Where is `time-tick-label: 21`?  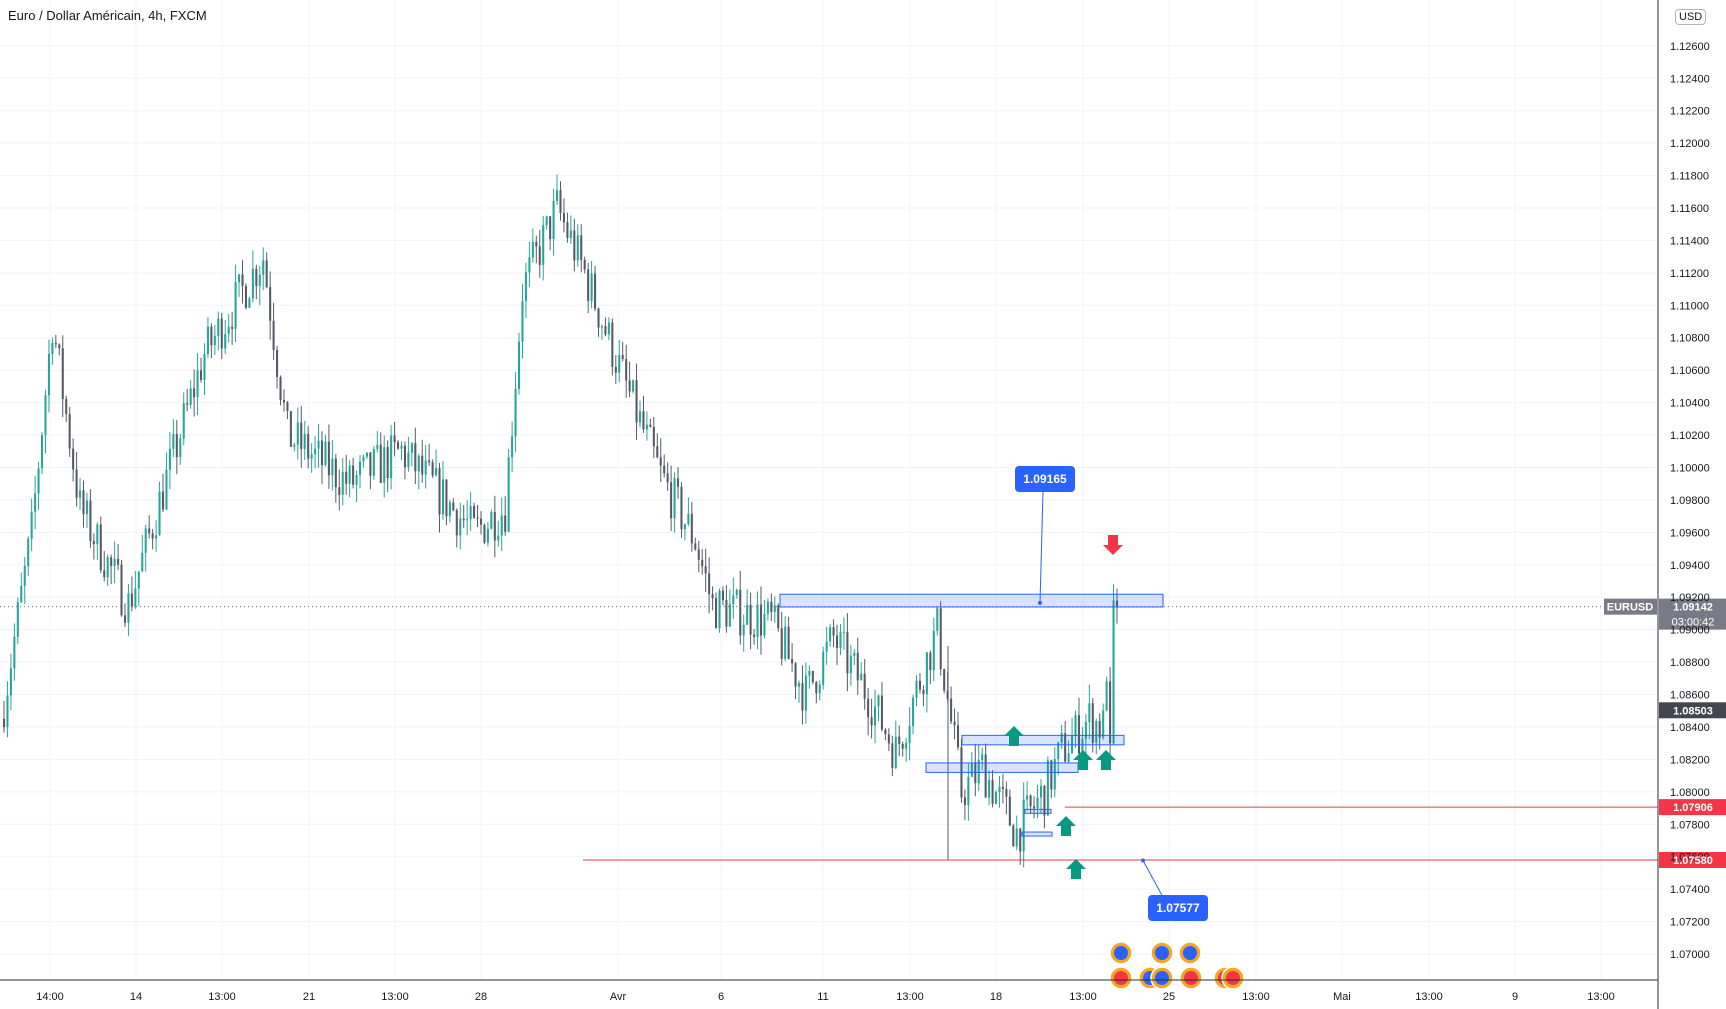 time-tick-label: 21 is located at coordinates (309, 997).